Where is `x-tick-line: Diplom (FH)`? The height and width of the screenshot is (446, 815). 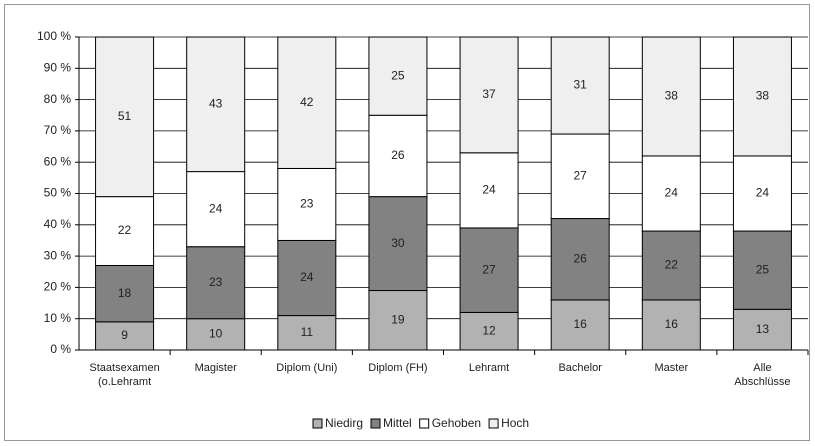
x-tick-line: Diplom (FH) is located at coordinates (397, 368).